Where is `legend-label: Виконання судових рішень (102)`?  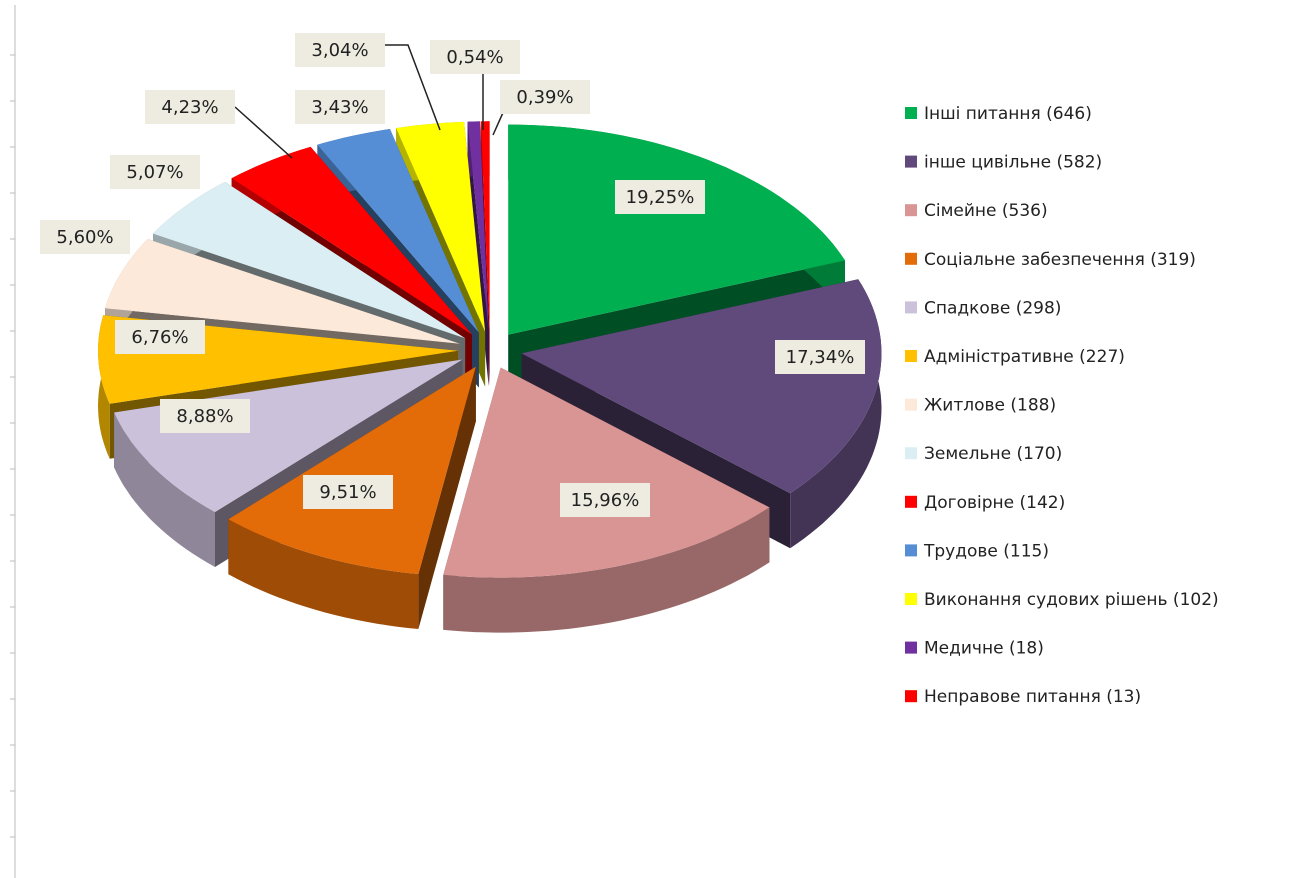
legend-label: Виконання судових рішень (102) is located at coordinates (1071, 600).